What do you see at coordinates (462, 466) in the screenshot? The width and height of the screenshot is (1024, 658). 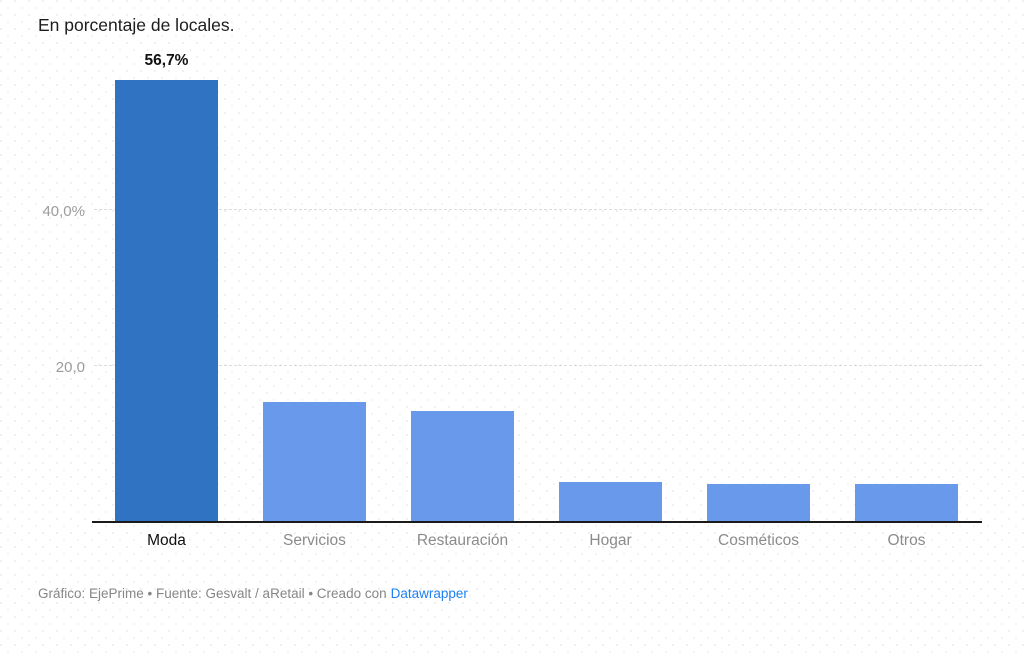 I see `bar-restauracion` at bounding box center [462, 466].